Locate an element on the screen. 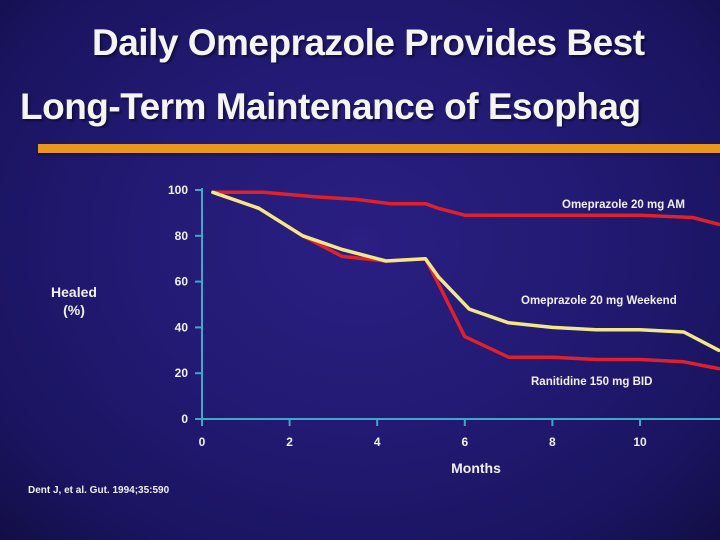 This screenshot has width=720, height=540. title-divider is located at coordinates (379, 148).